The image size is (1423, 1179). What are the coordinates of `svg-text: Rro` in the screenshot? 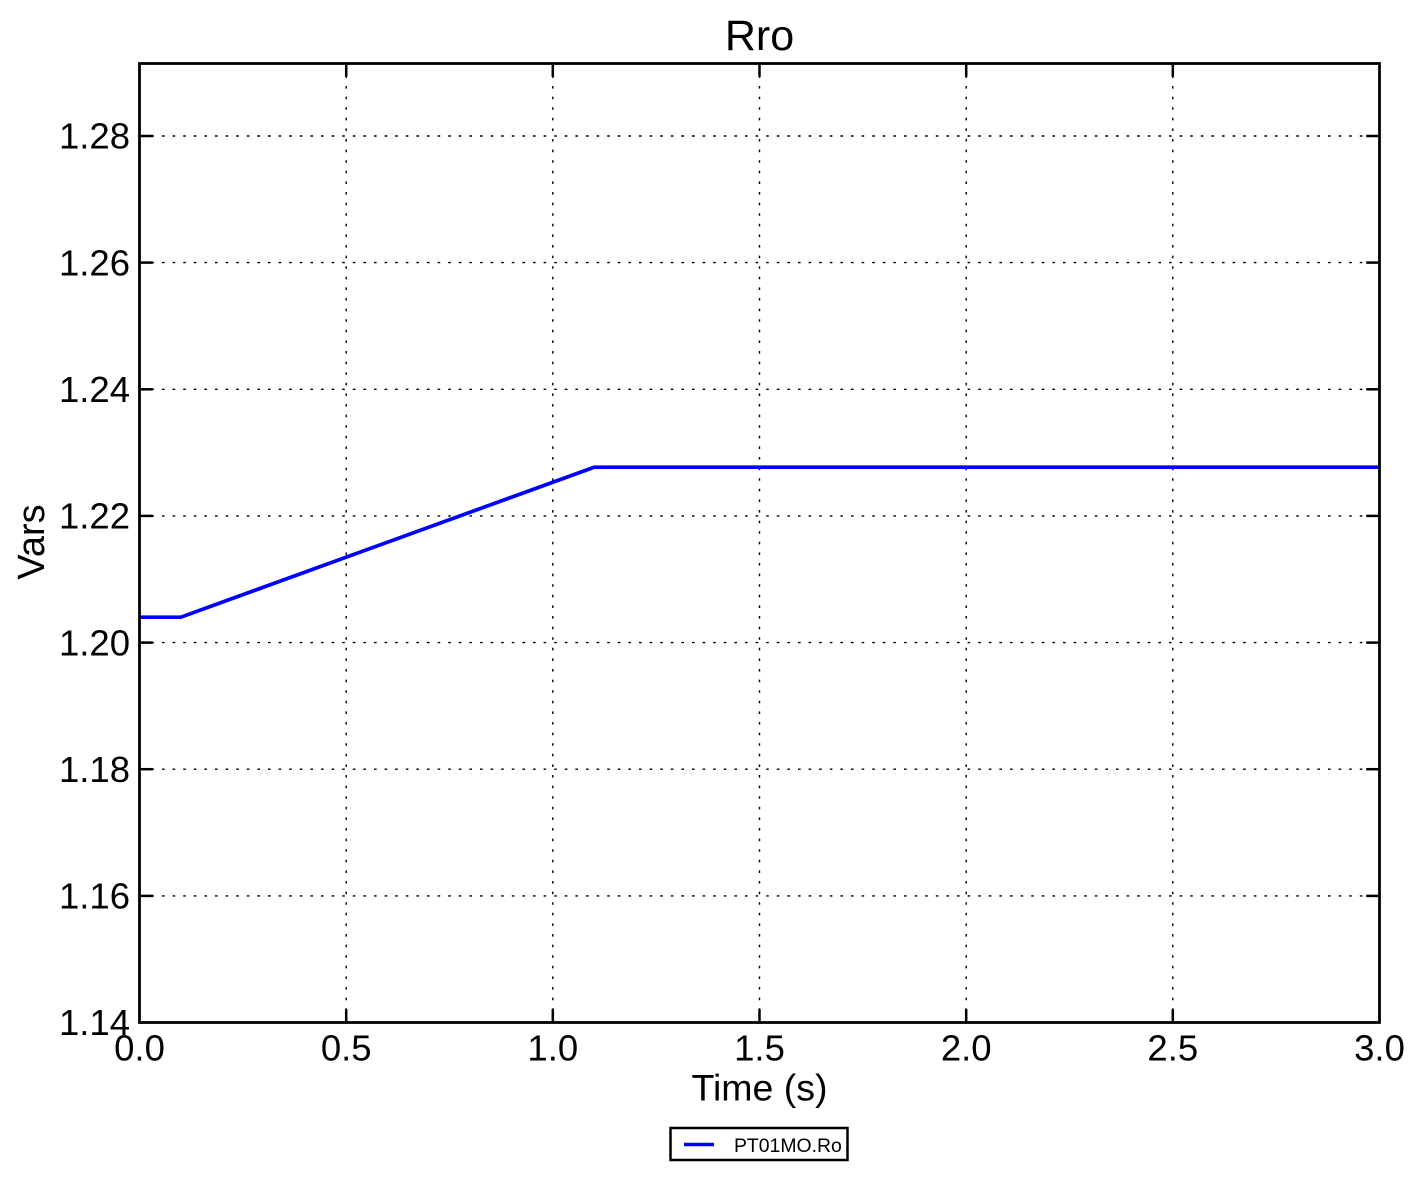 It's located at (759, 36).